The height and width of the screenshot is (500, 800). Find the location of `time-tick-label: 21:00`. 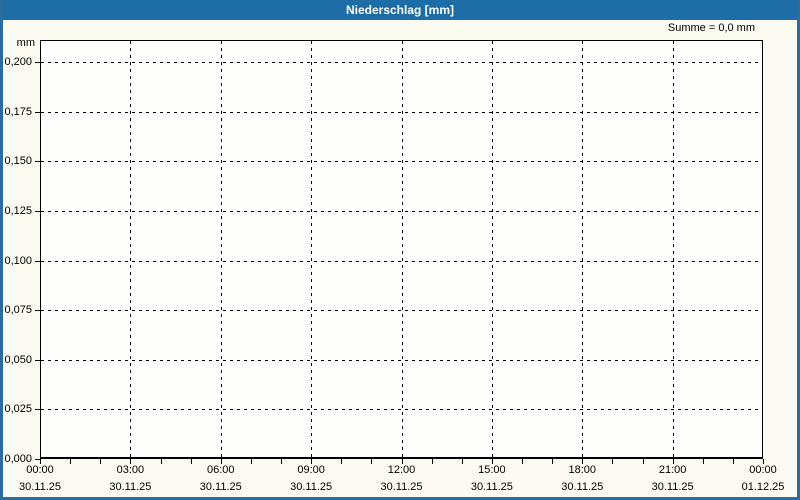

time-tick-label: 21:00 is located at coordinates (672, 470).